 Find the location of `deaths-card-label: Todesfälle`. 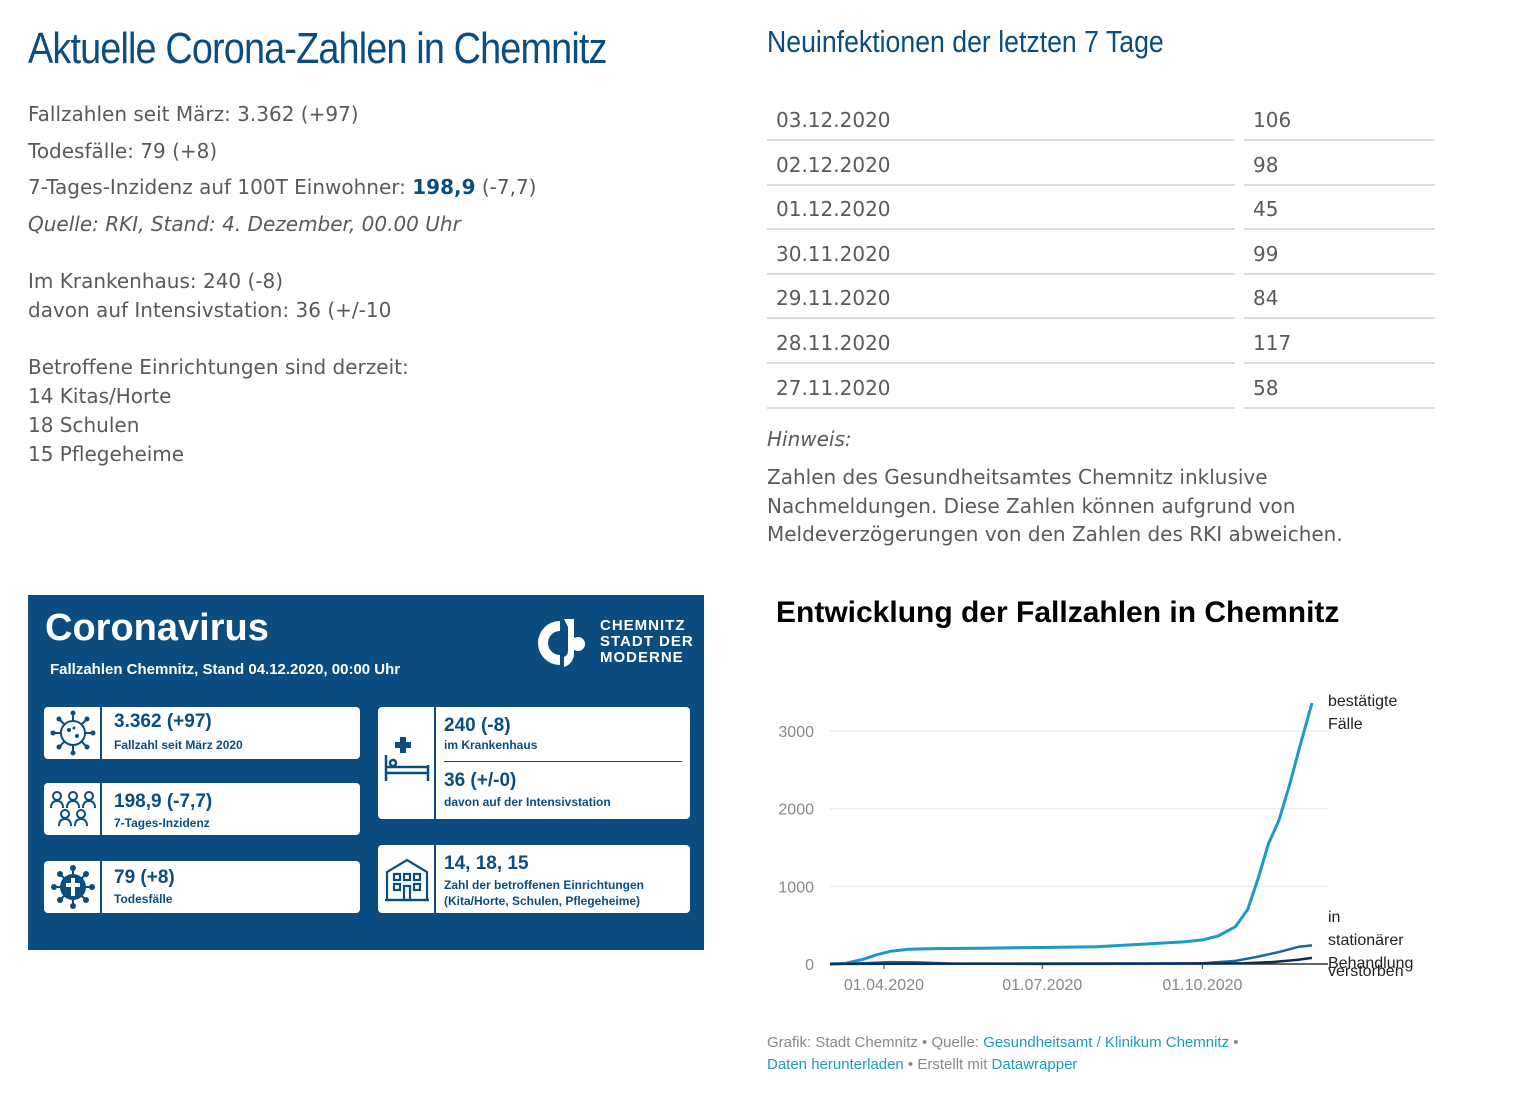

deaths-card-label: Todesfälle is located at coordinates (143, 899).